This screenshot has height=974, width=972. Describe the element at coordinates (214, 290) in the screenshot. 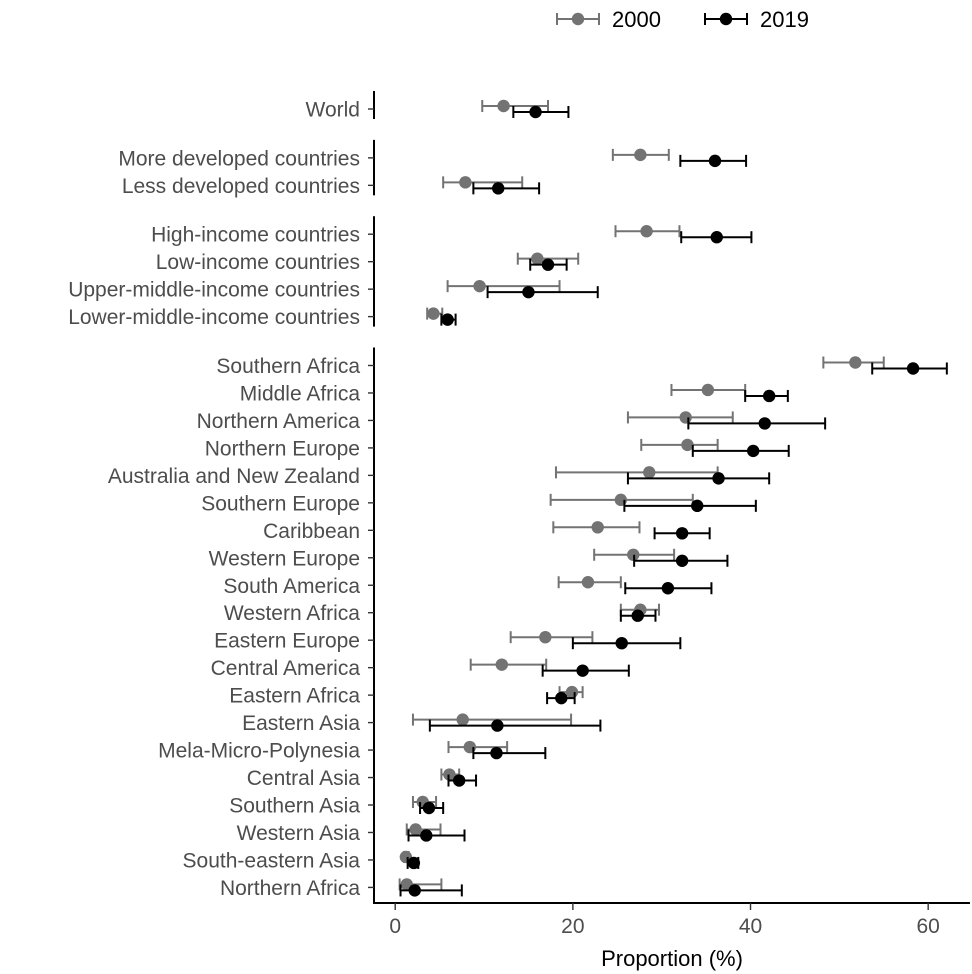

I see `category-label-upper-middle-income-countries: Upper-middle-income countries` at that location.